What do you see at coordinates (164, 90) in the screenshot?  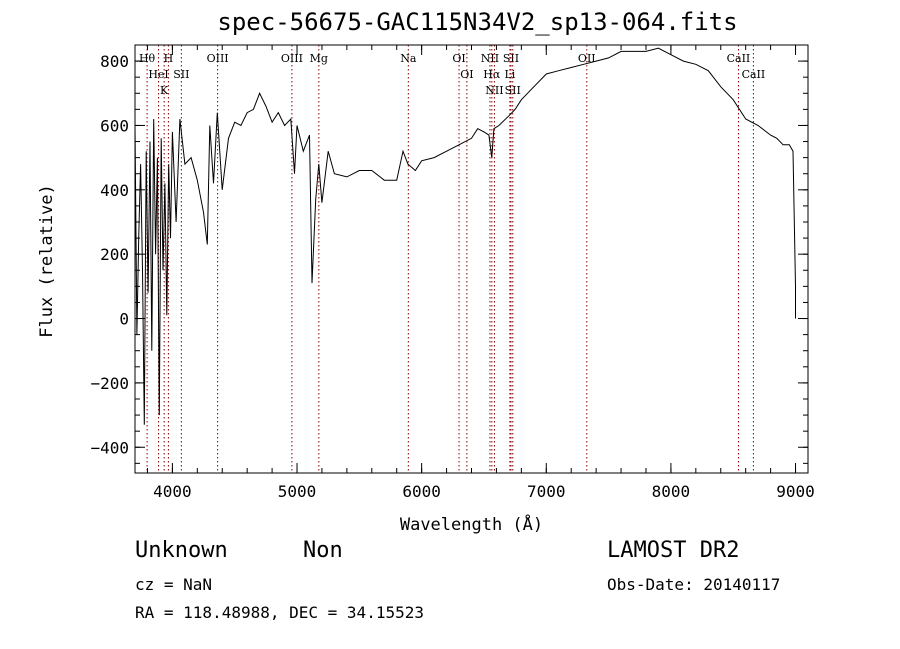 I see `line-marker-label-2: K` at bounding box center [164, 90].